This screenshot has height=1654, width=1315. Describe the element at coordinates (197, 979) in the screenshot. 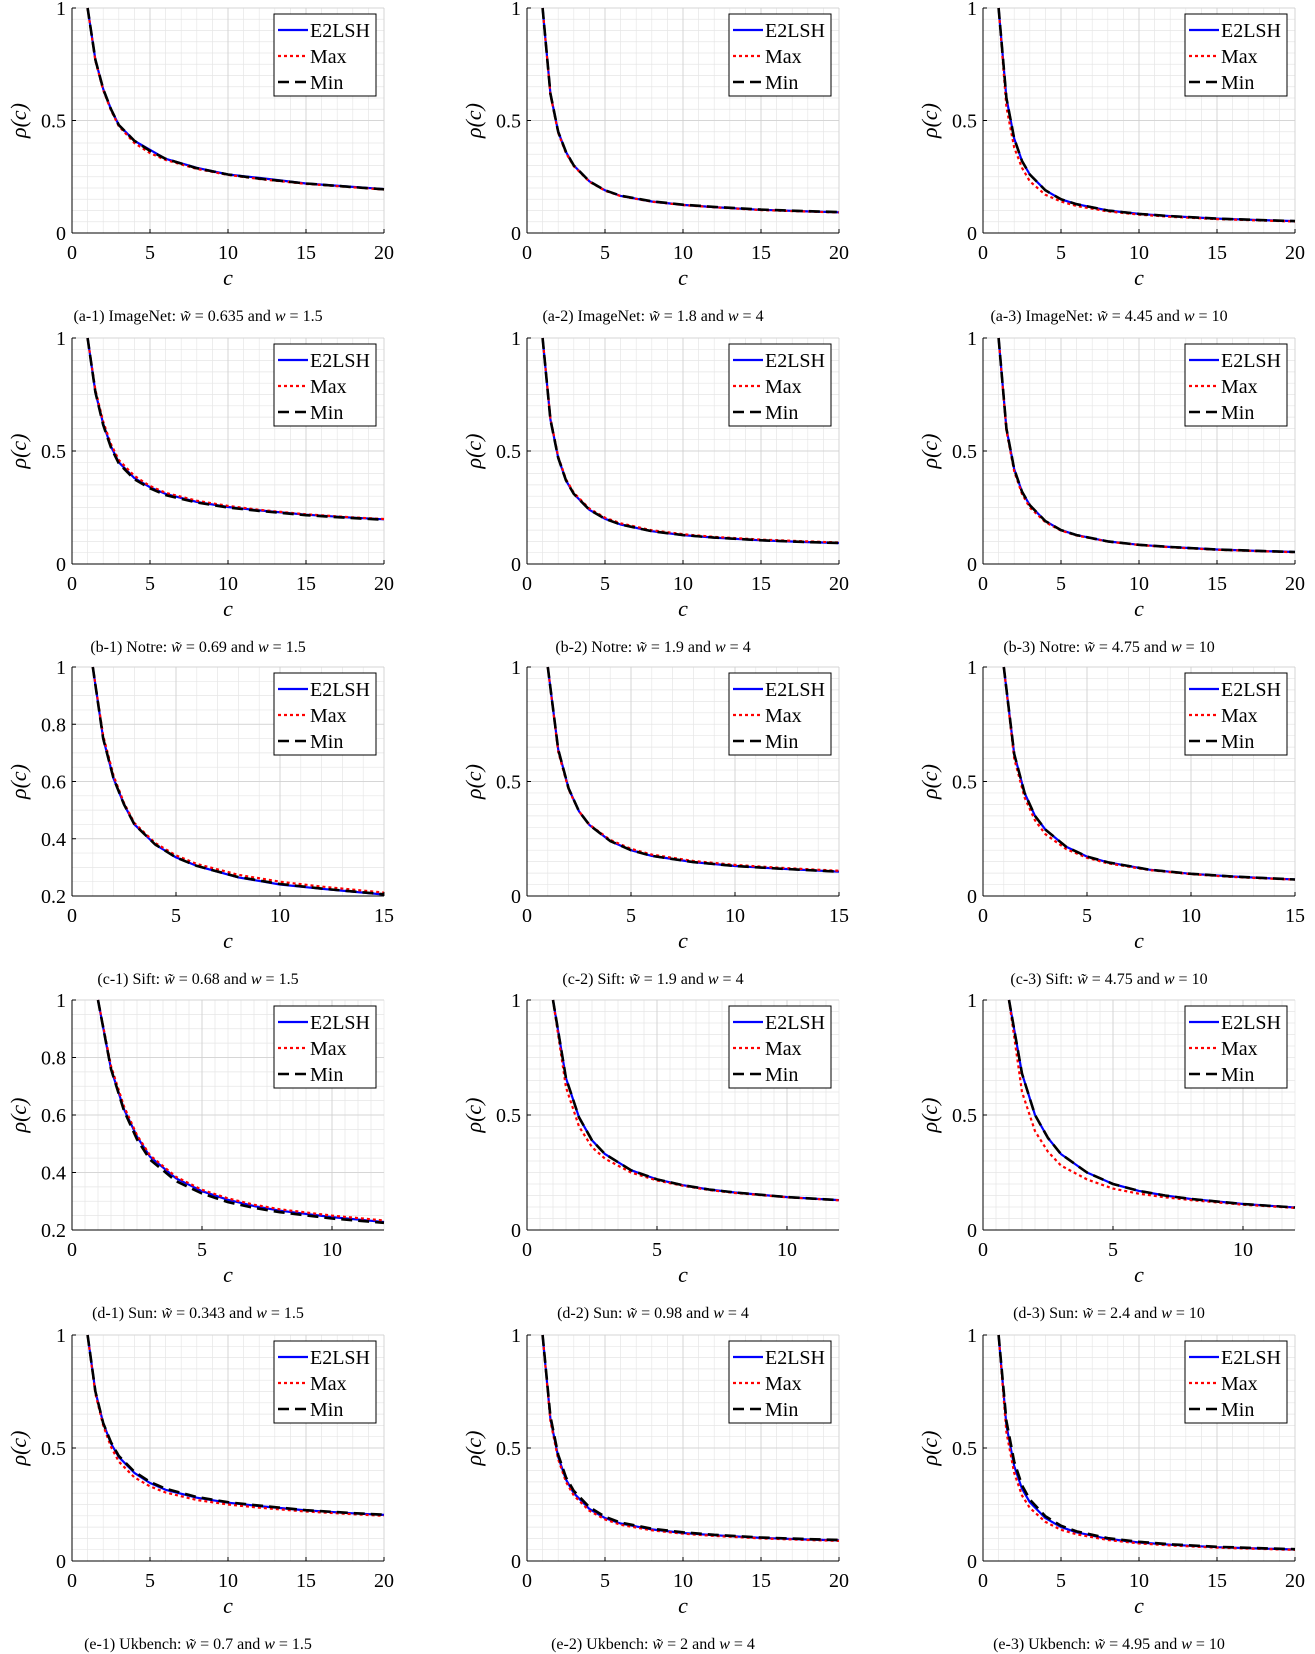

I see `panel-caption: (c-1) Sift: w̃ = 0.68 and w = 1.5` at that location.